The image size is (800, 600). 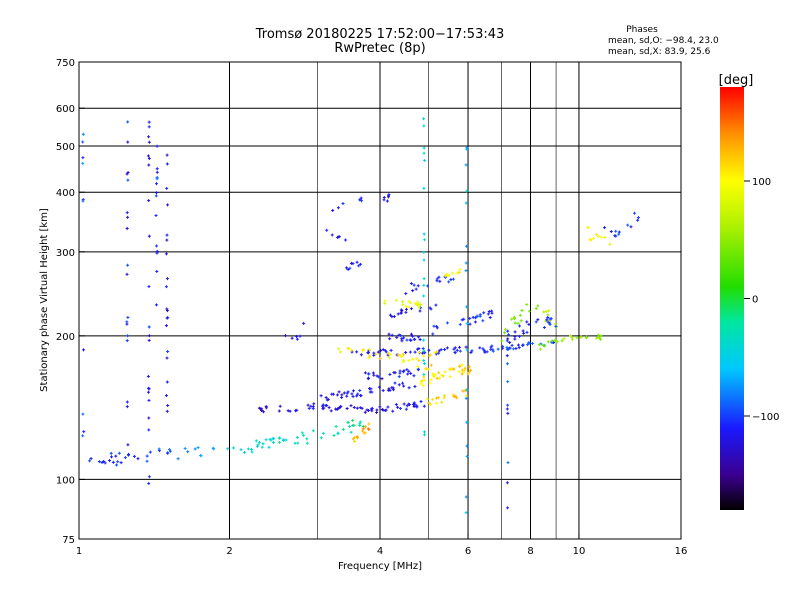 I want to click on colorbar-tick-label: −100, so click(x=765, y=417).